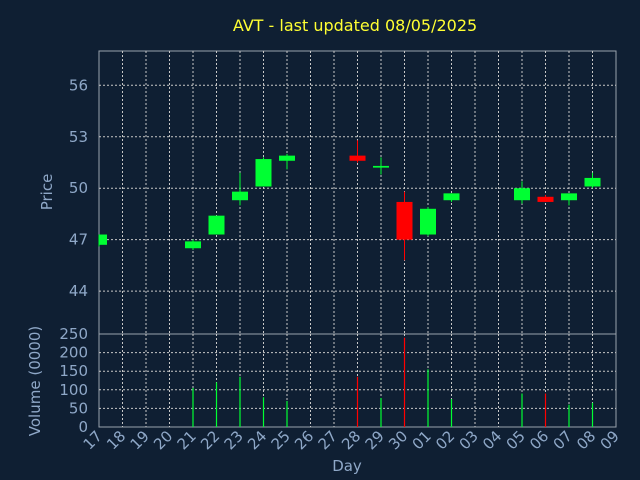 Image resolution: width=640 pixels, height=480 pixels. What do you see at coordinates (73, 390) in the screenshot?
I see `volume-y-tick-label: 100` at bounding box center [73, 390].